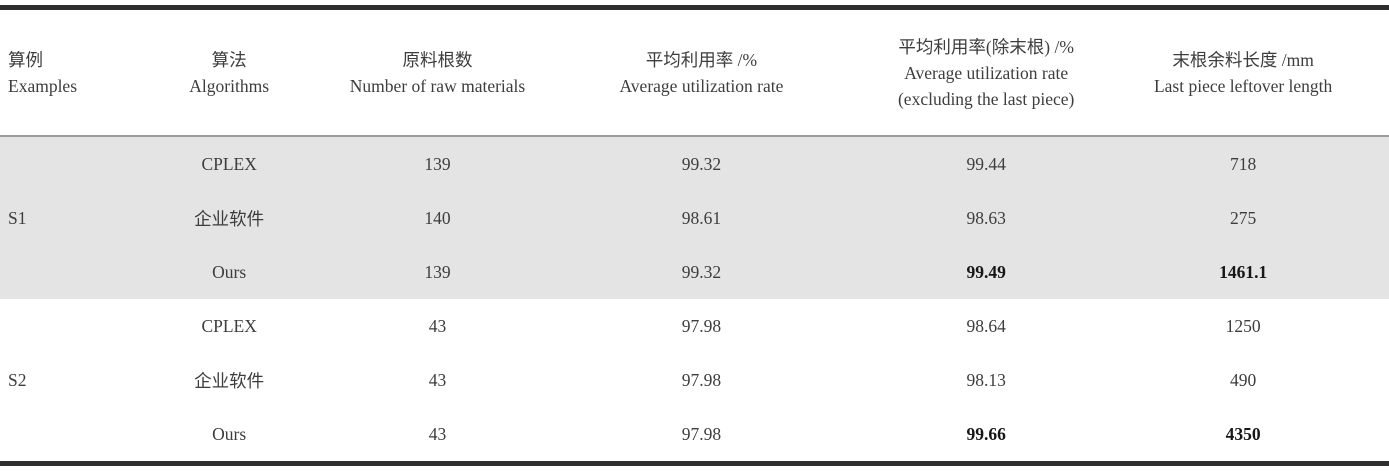 The image size is (1389, 471). Describe the element at coordinates (1243, 85) in the screenshot. I see `header-en: Last piece leftover length` at that location.